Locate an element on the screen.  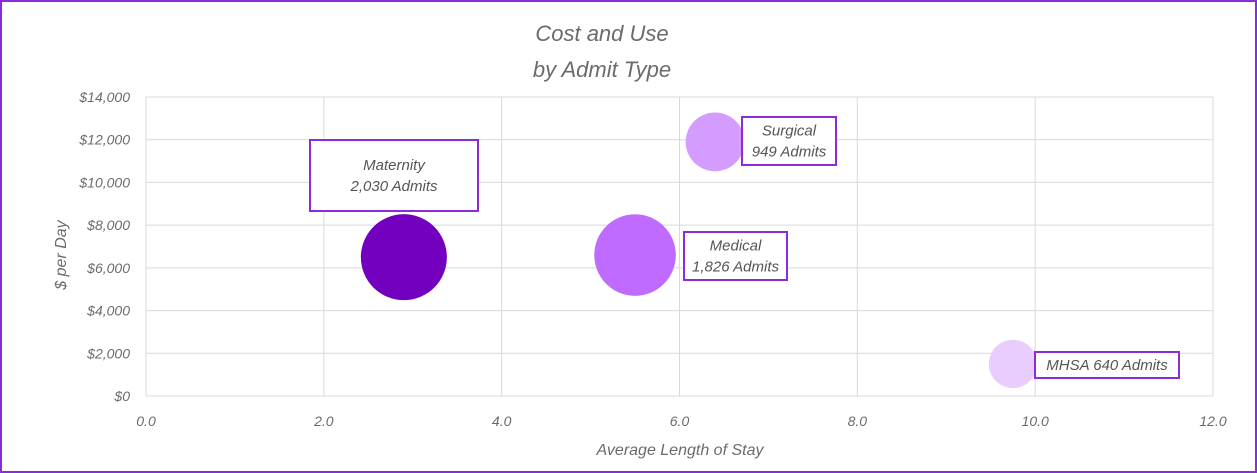
y-tick-label: $2,000 is located at coordinates (108, 353).